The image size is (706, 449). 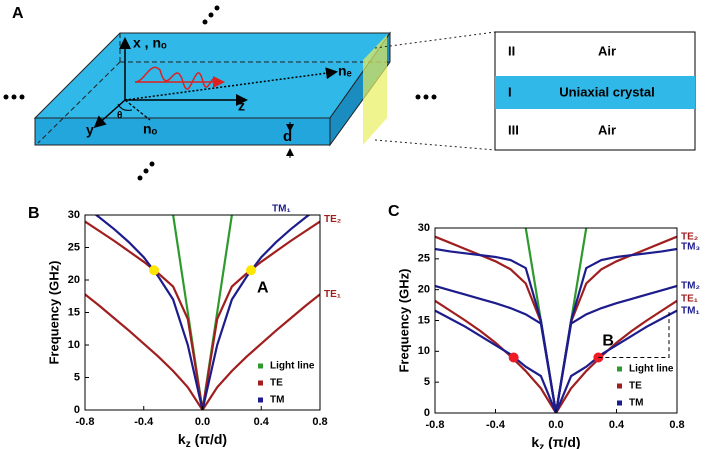 I want to click on panel-label: B, so click(x=34, y=213).